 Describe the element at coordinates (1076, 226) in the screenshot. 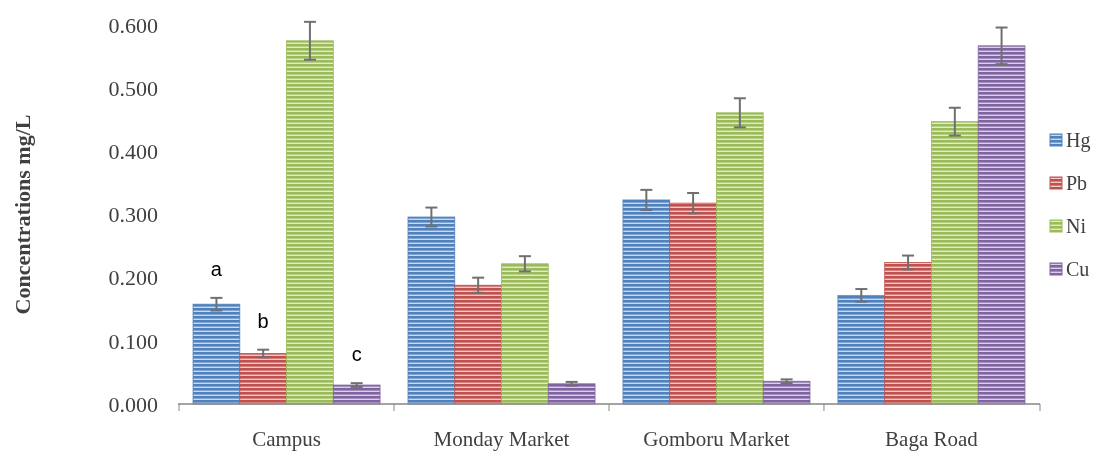

I see `legend-label: Ni` at that location.